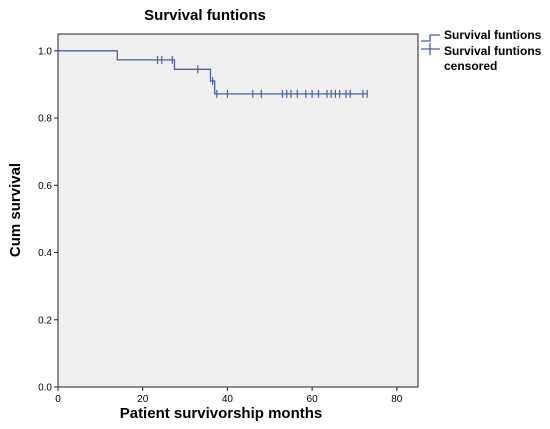 This screenshot has width=550, height=429. Describe the element at coordinates (493, 35) in the screenshot. I see `legend-line-label: Survival funtions` at that location.